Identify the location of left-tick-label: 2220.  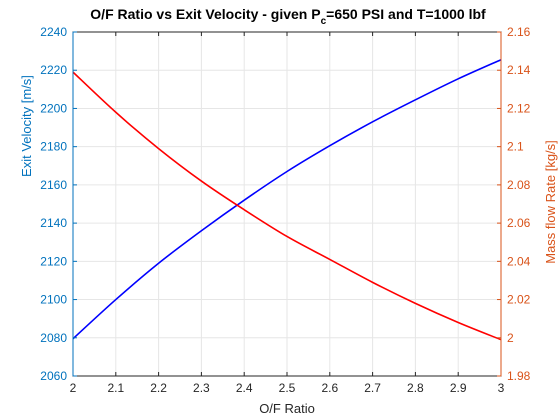
(53, 70).